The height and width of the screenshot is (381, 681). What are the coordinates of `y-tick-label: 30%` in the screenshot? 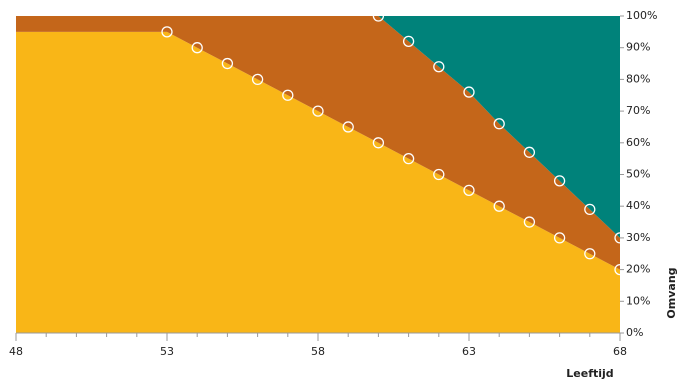 It's located at (638, 237).